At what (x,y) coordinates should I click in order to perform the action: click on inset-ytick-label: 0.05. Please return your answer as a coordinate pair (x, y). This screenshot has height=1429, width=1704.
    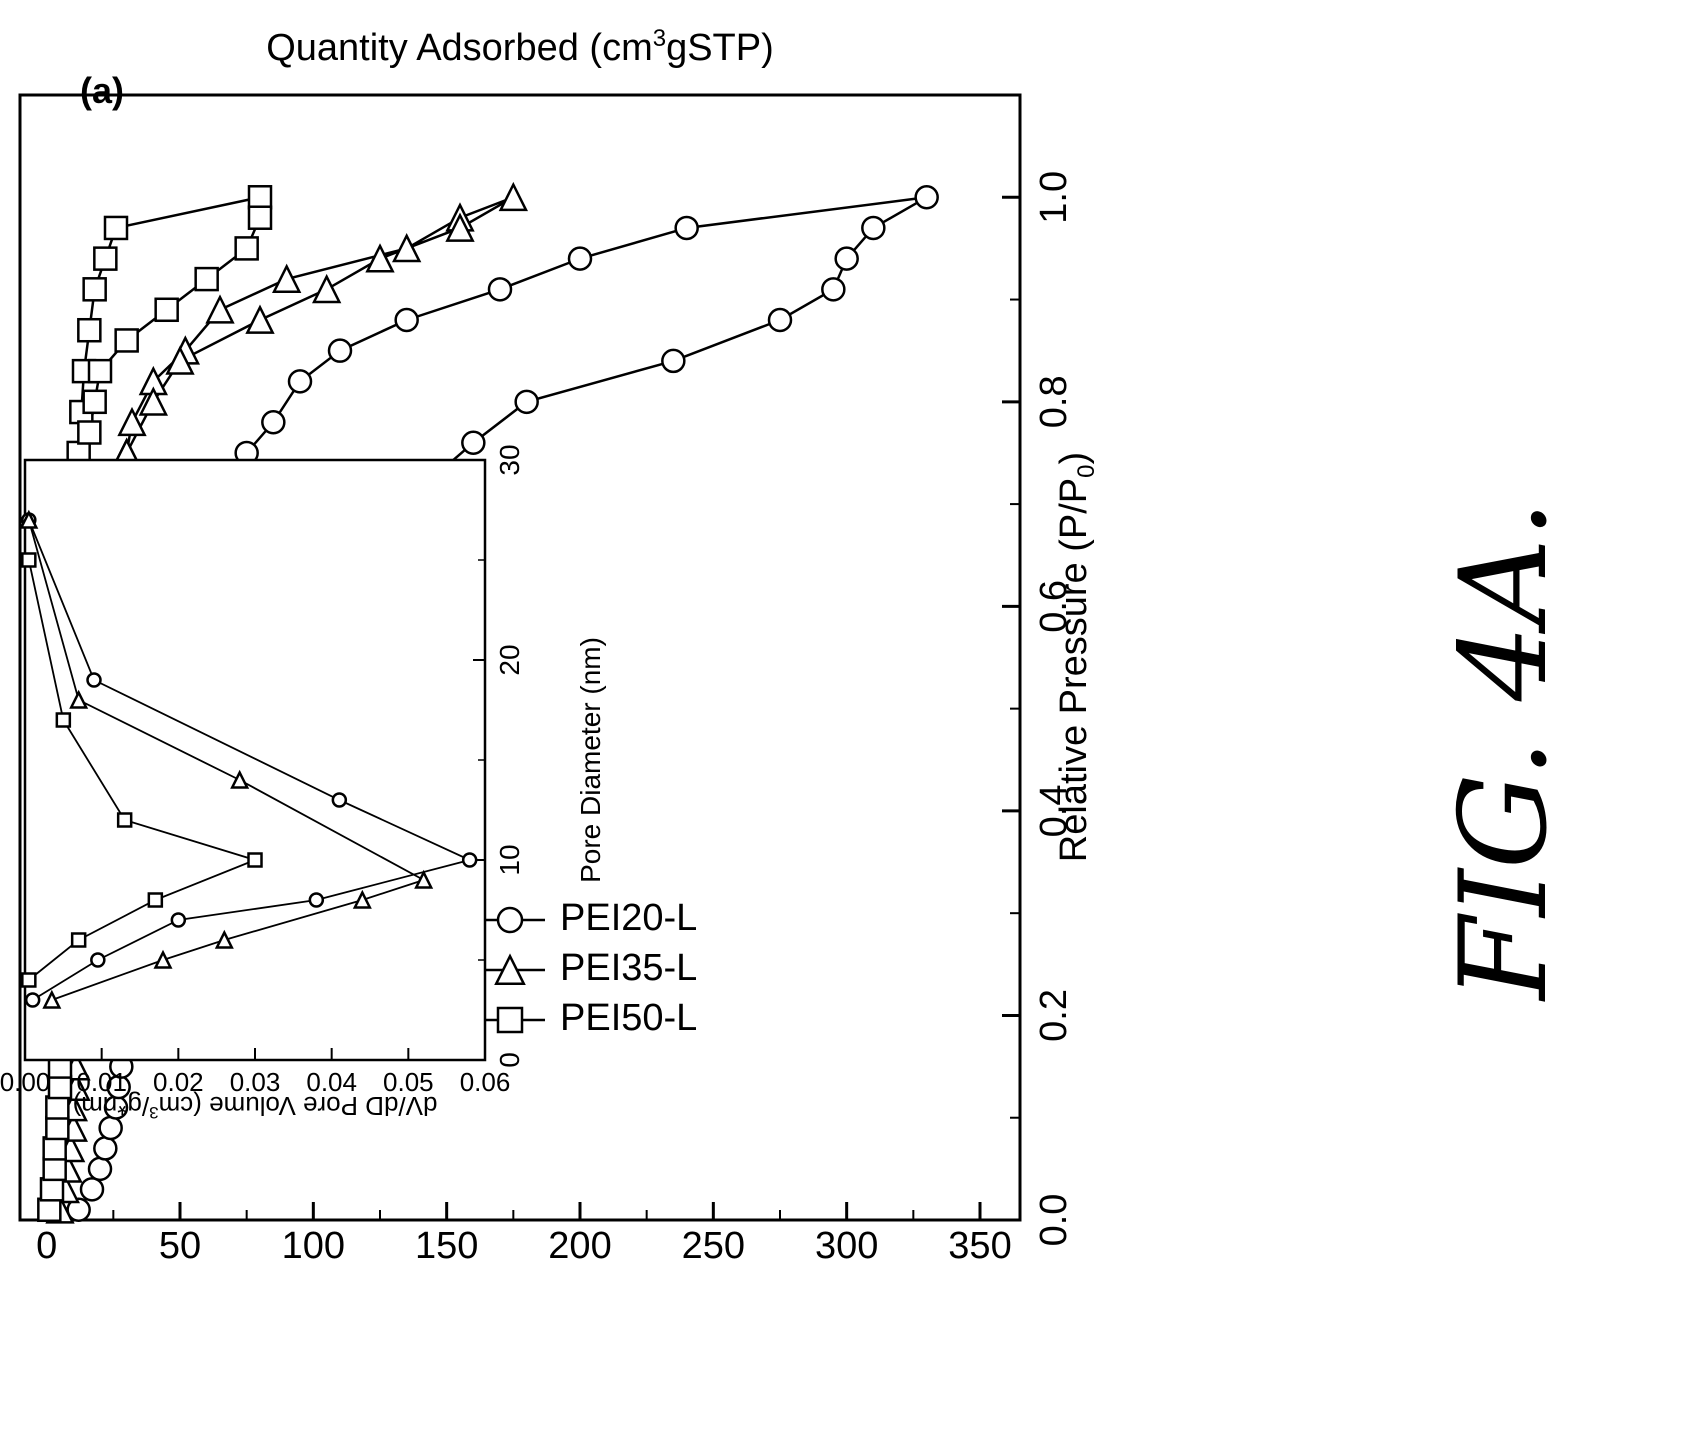
    Looking at the image, I should click on (408, 1082).